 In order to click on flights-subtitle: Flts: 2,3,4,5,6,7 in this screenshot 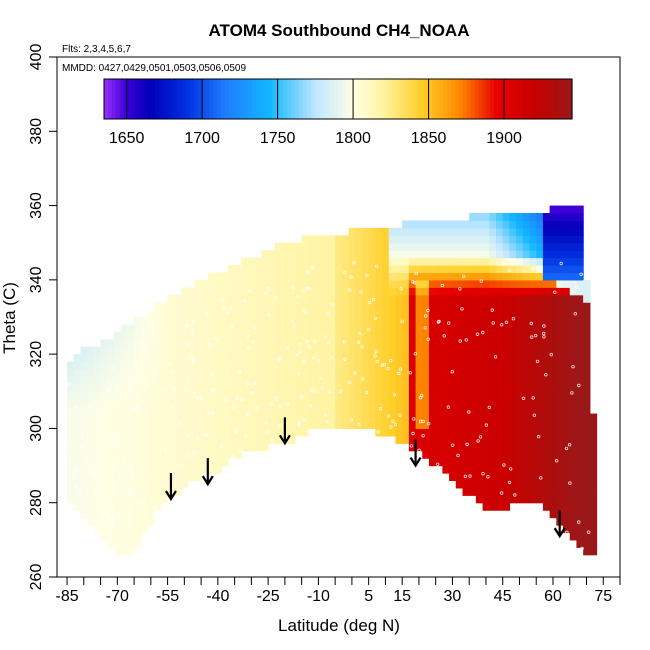, I will do `click(96, 49)`.